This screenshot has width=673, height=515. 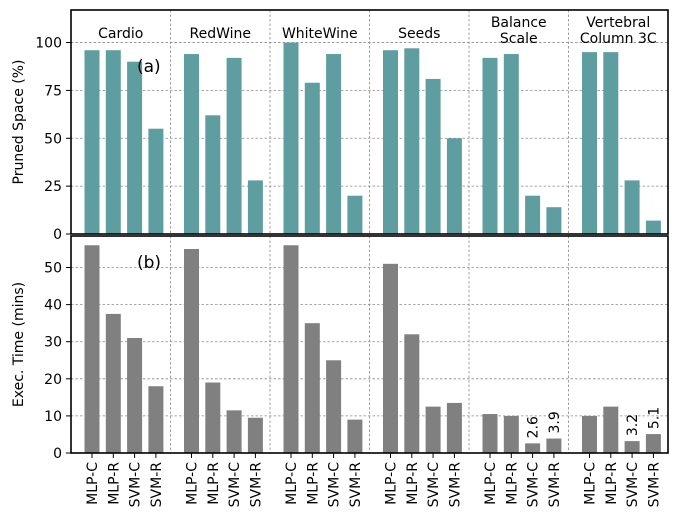 What do you see at coordinates (534, 427) in the screenshot?
I see `bar-value-label: 2.6` at bounding box center [534, 427].